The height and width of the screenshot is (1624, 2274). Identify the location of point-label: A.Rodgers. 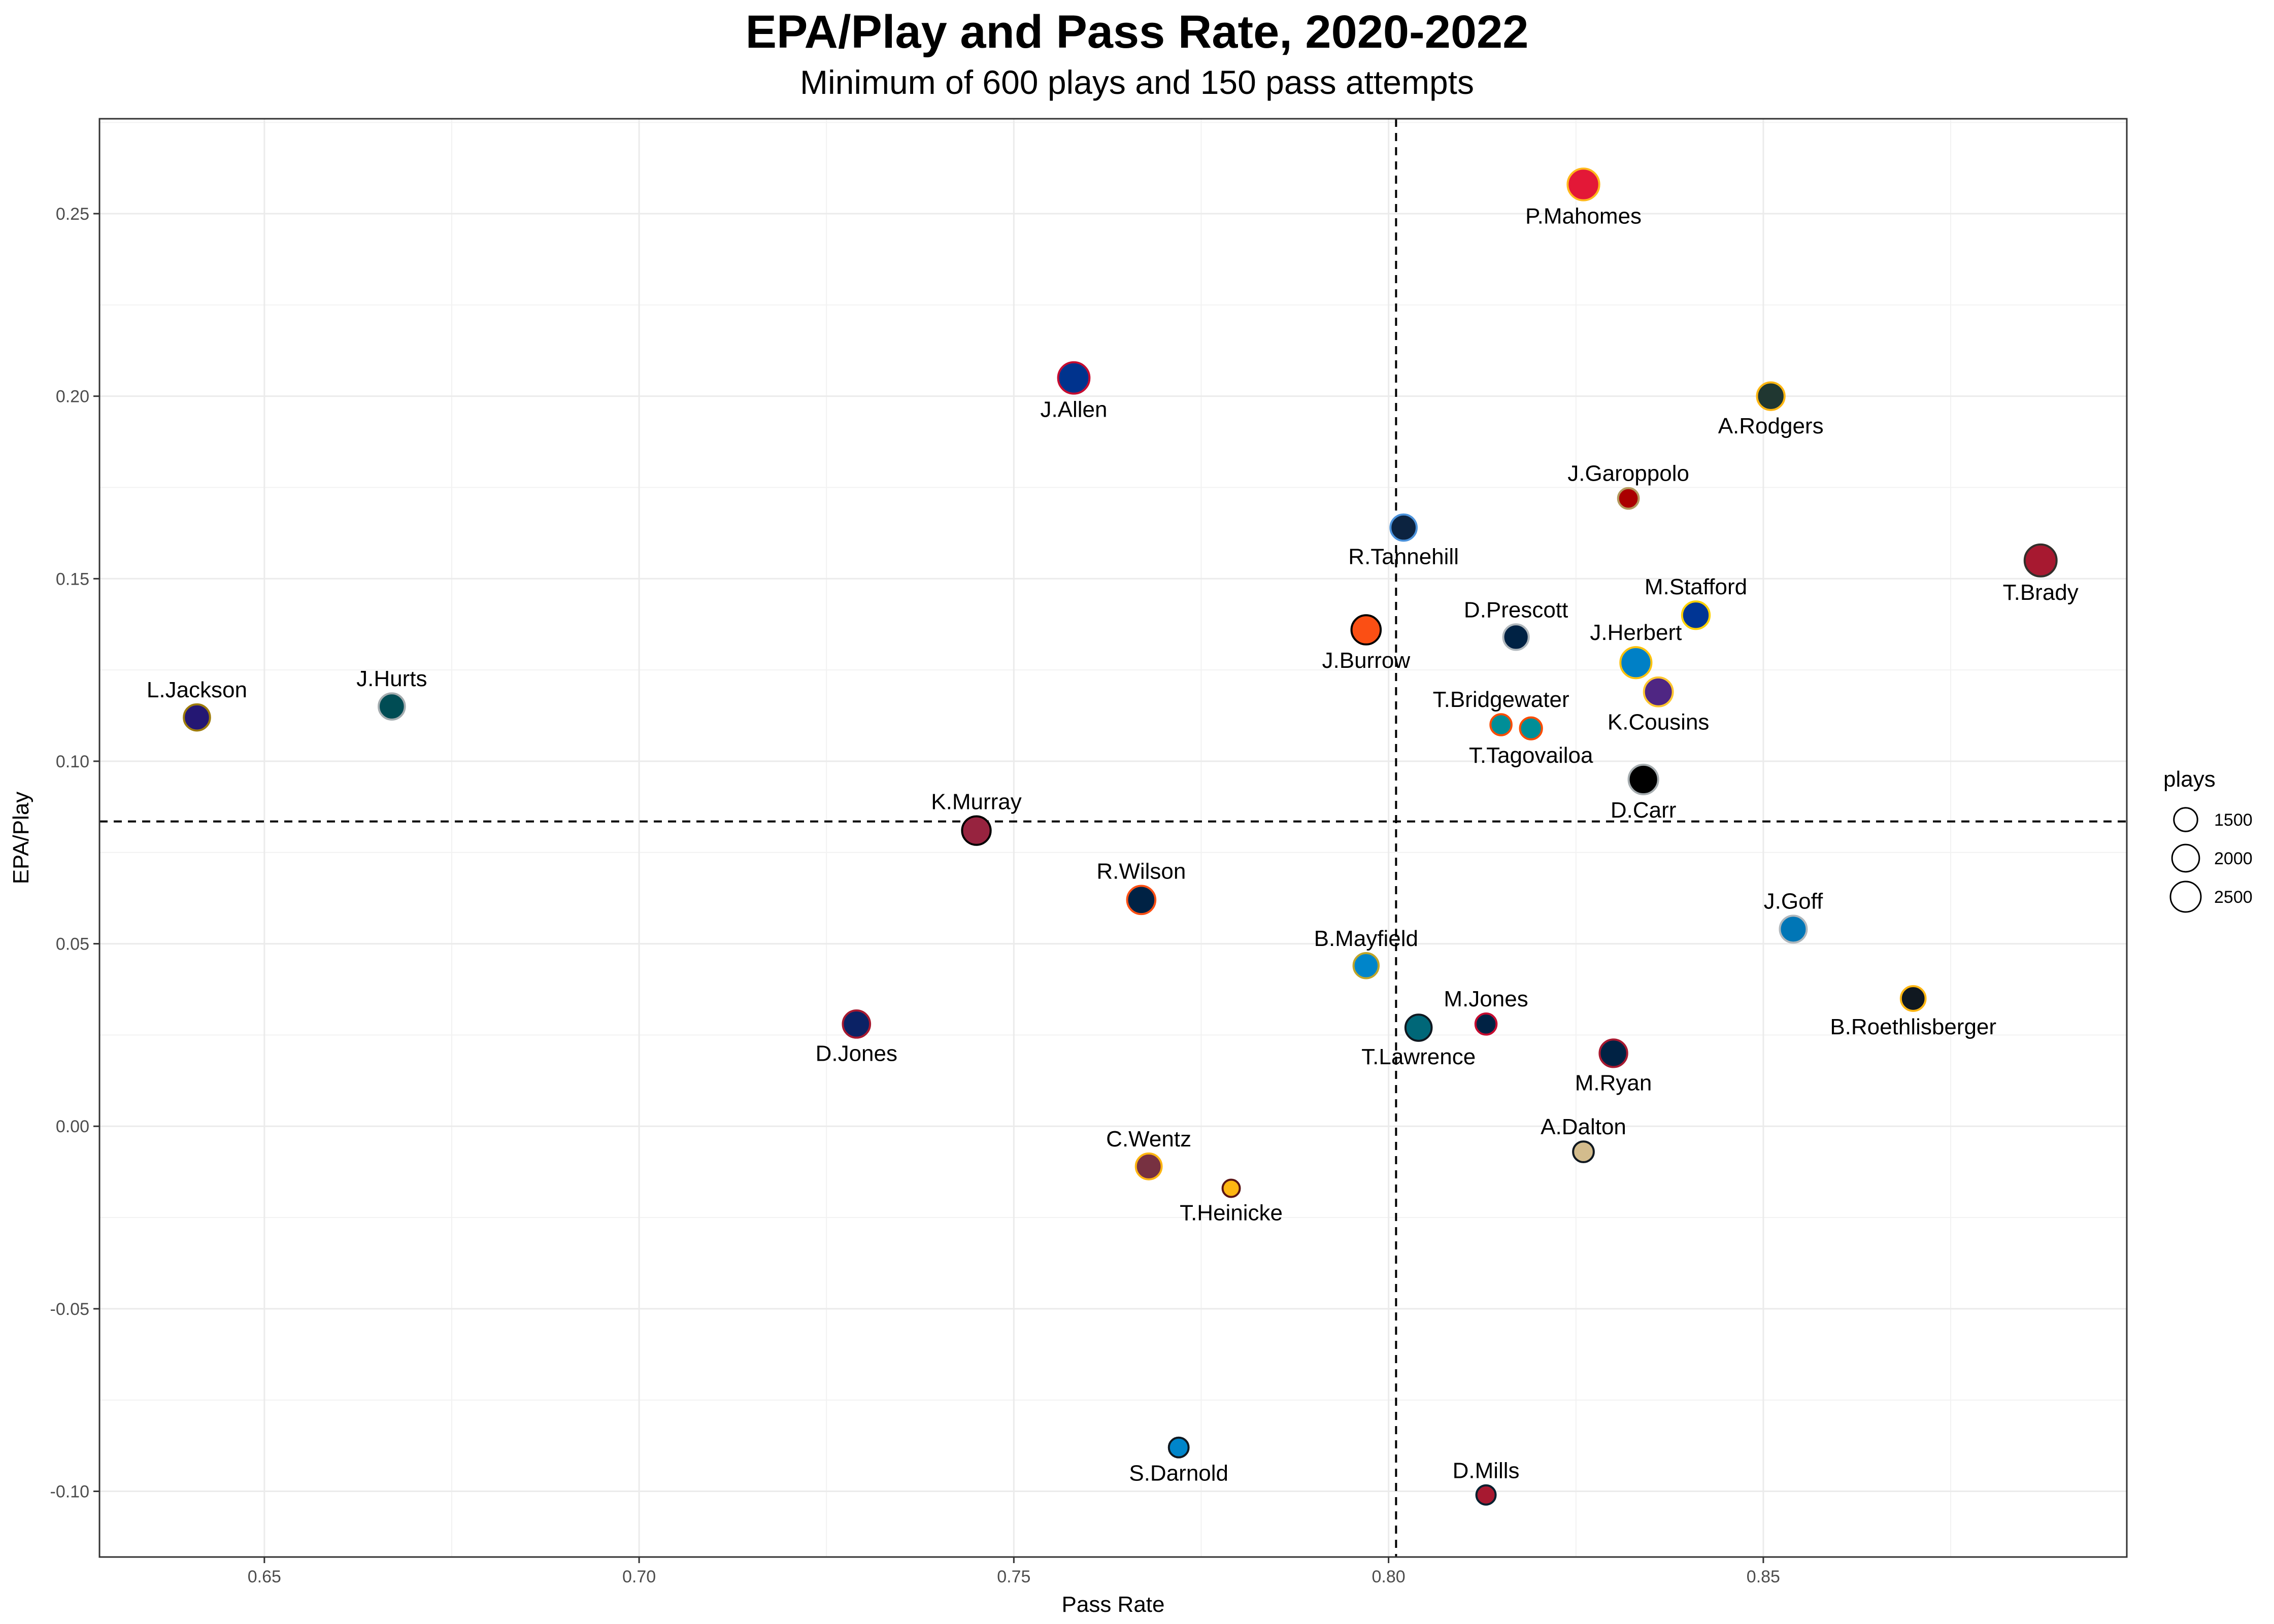
(1771, 426).